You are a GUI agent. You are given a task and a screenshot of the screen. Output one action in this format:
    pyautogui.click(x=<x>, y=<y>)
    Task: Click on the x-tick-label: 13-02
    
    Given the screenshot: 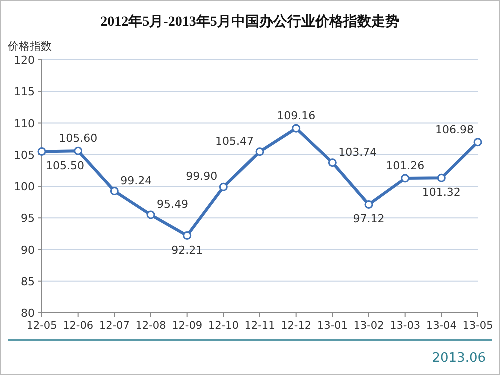 What is the action you would take?
    pyautogui.click(x=369, y=326)
    